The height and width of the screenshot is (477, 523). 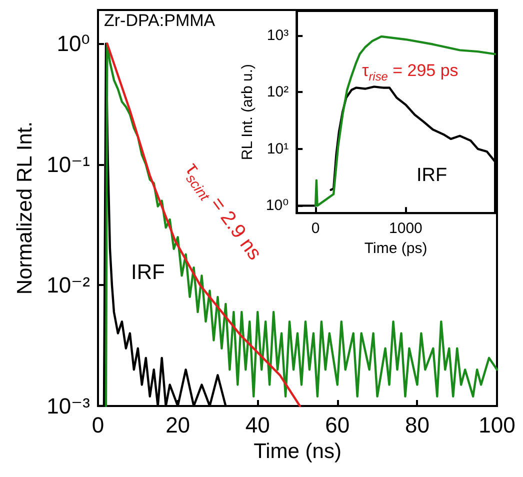 What do you see at coordinates (25, 208) in the screenshot?
I see `y-axis-title: Normalized RL Int.` at bounding box center [25, 208].